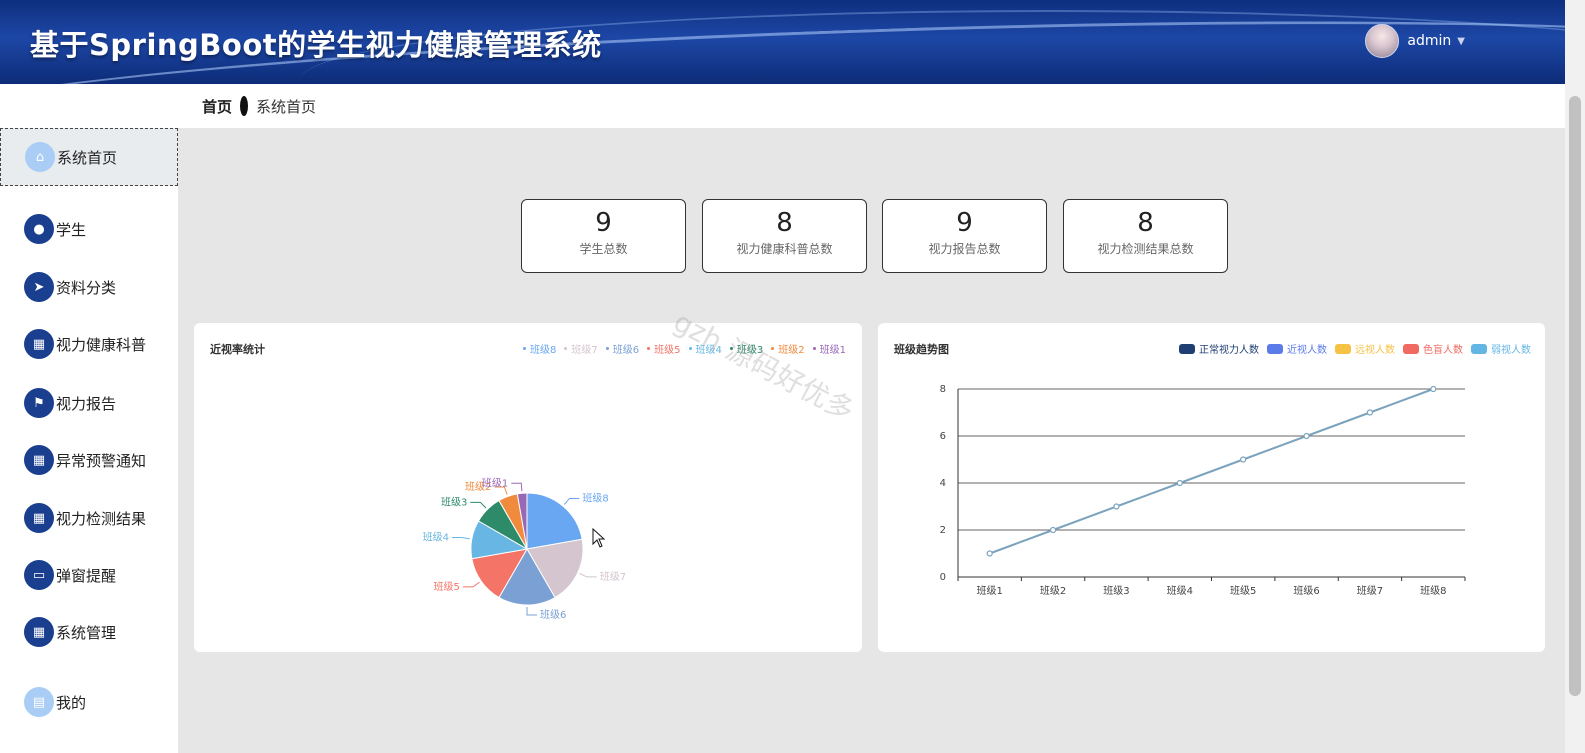 The width and height of the screenshot is (1585, 753). Describe the element at coordinates (708, 350) in the screenshot. I see `legend-label: 班级4` at that location.